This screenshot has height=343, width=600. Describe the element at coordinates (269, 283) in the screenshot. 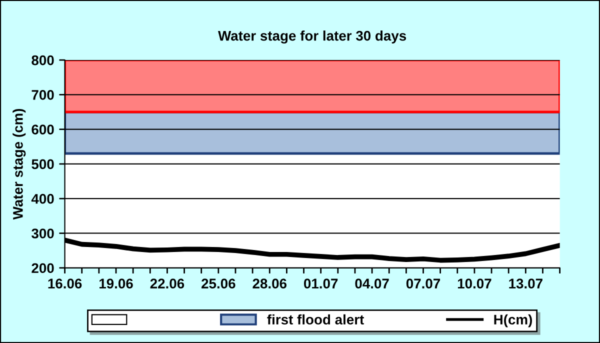

I see `x-tick-label: 28.06` at that location.